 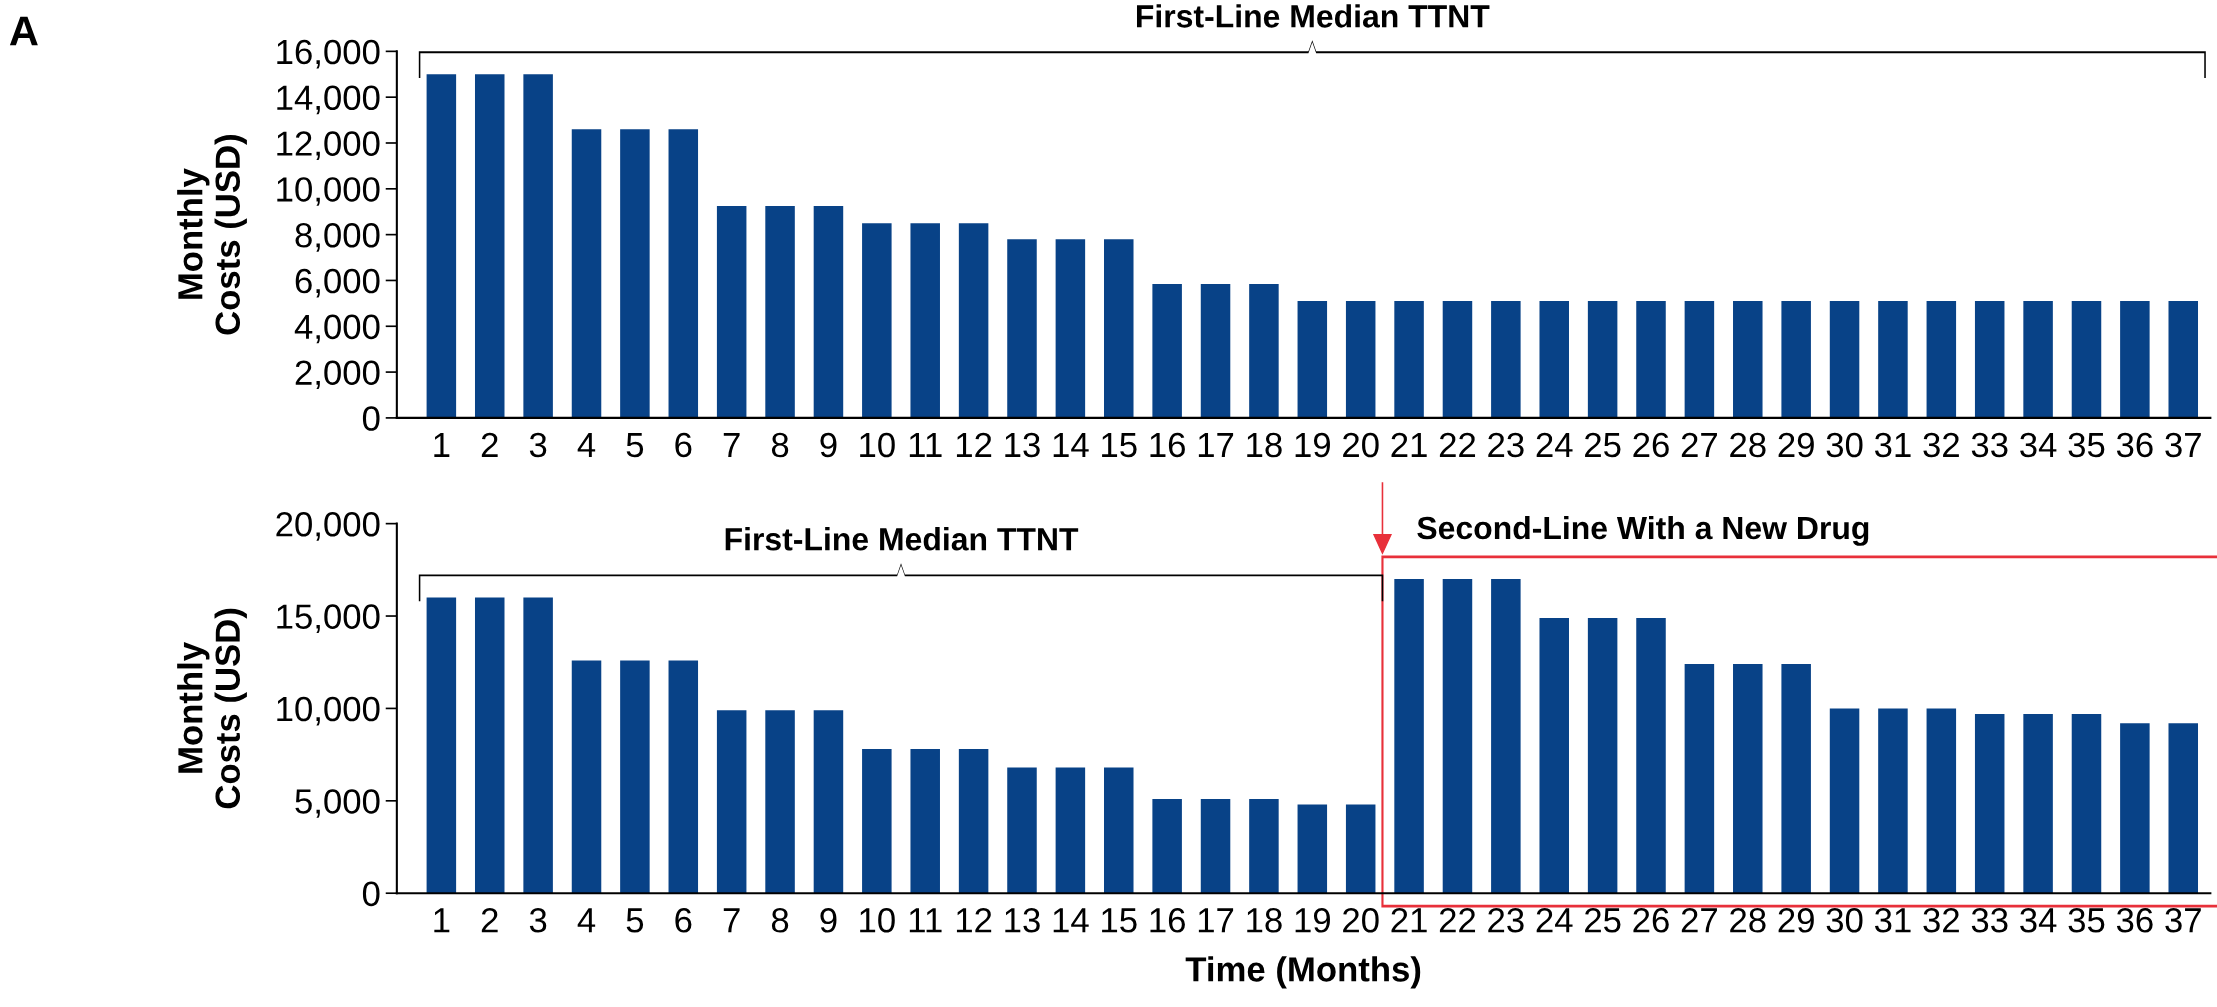 I want to click on y-axis-title: Monthly Costs (USD), so click(x=212, y=708).